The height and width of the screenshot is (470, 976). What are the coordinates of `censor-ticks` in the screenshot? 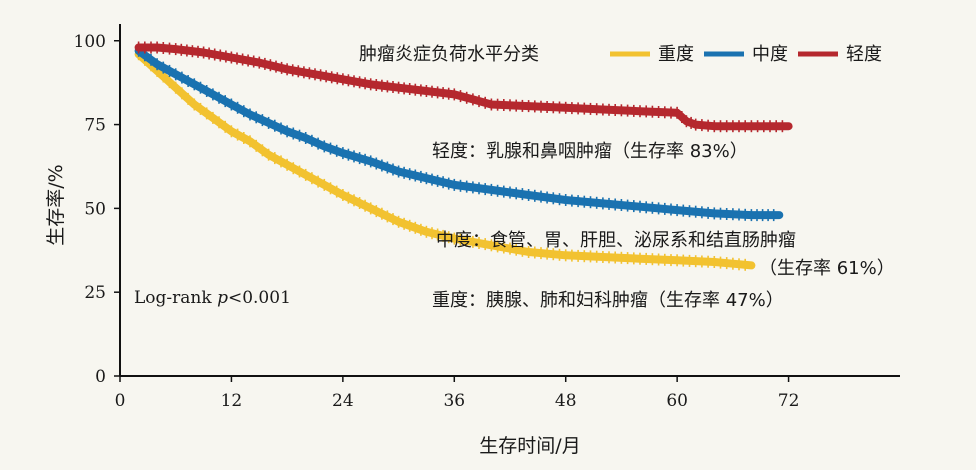 It's located at (460, 87).